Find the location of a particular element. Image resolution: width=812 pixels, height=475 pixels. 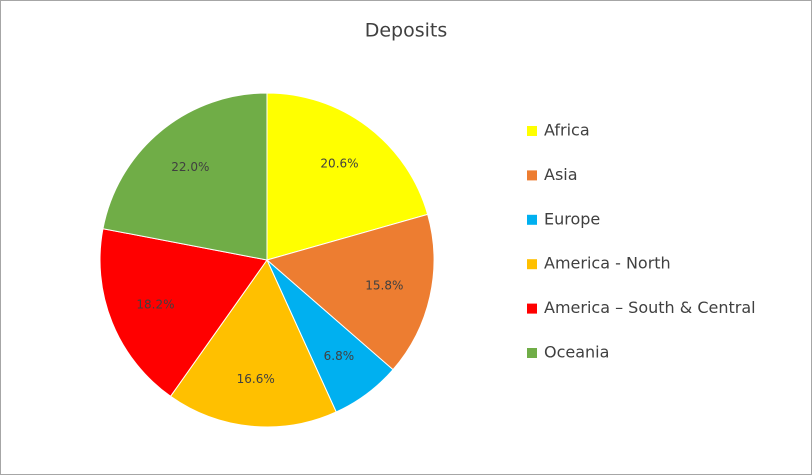

legend-label: Asia is located at coordinates (561, 174).